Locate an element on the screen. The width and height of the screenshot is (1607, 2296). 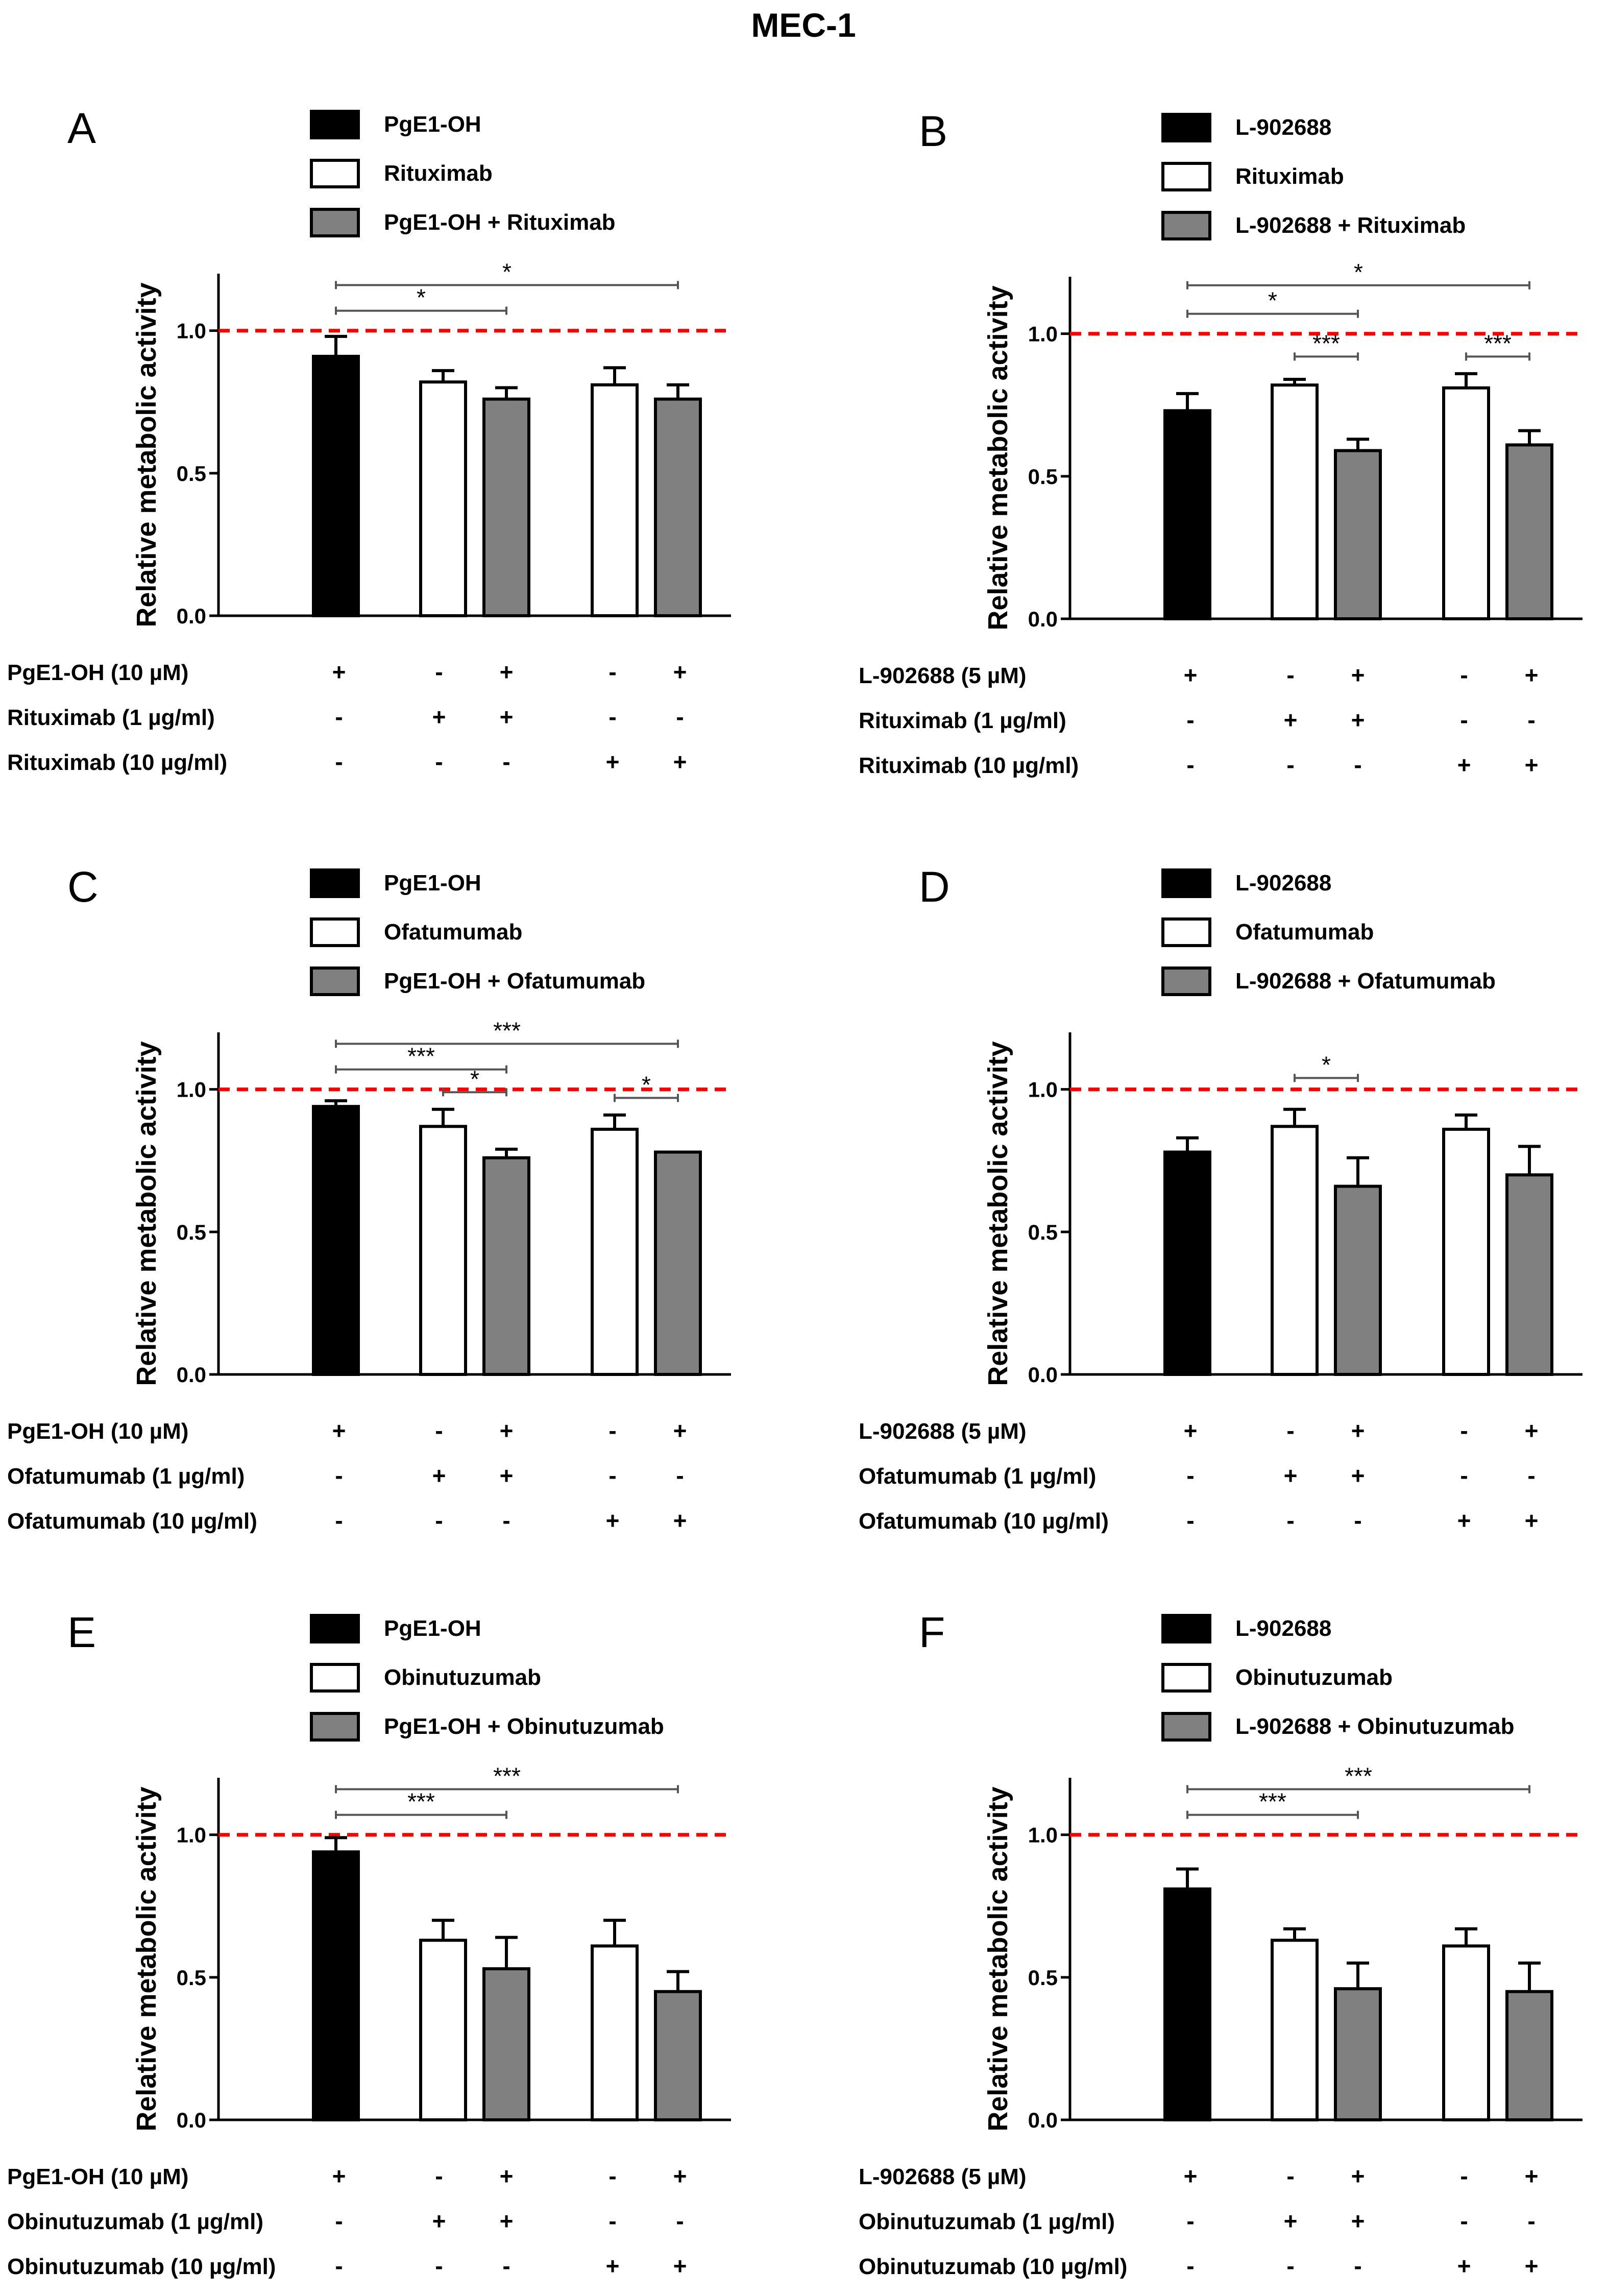
legend-label: L-902688 + Rituximab is located at coordinates (1351, 225).